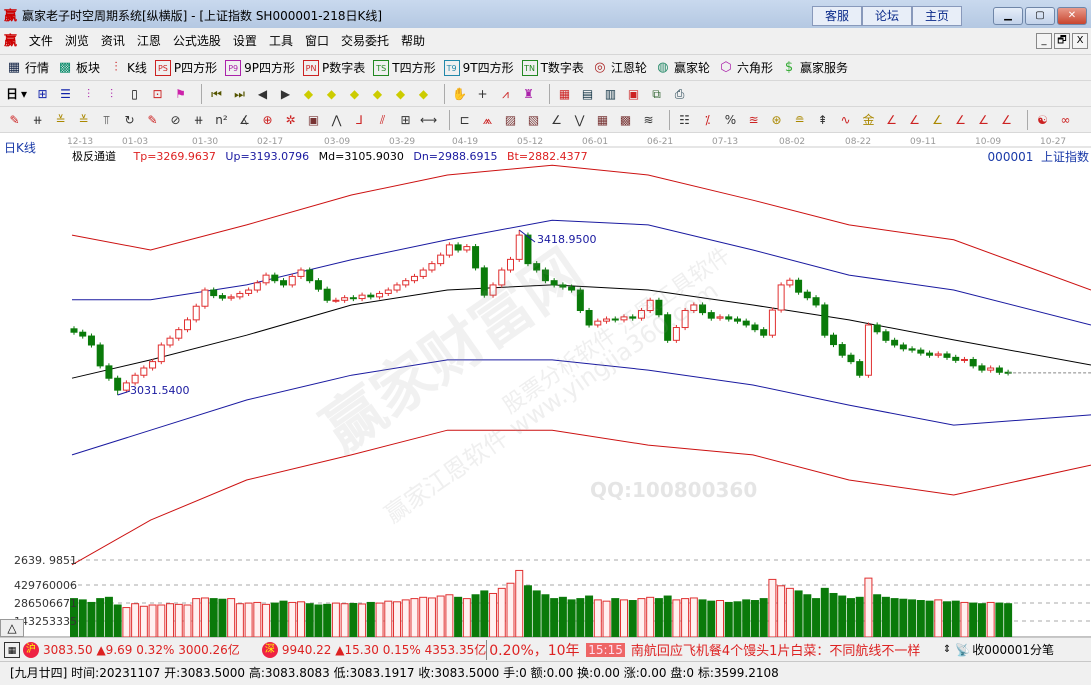 Image resolution: width=1091 pixels, height=685 pixels. I want to click on last-icon: ⏭, so click(239, 93).